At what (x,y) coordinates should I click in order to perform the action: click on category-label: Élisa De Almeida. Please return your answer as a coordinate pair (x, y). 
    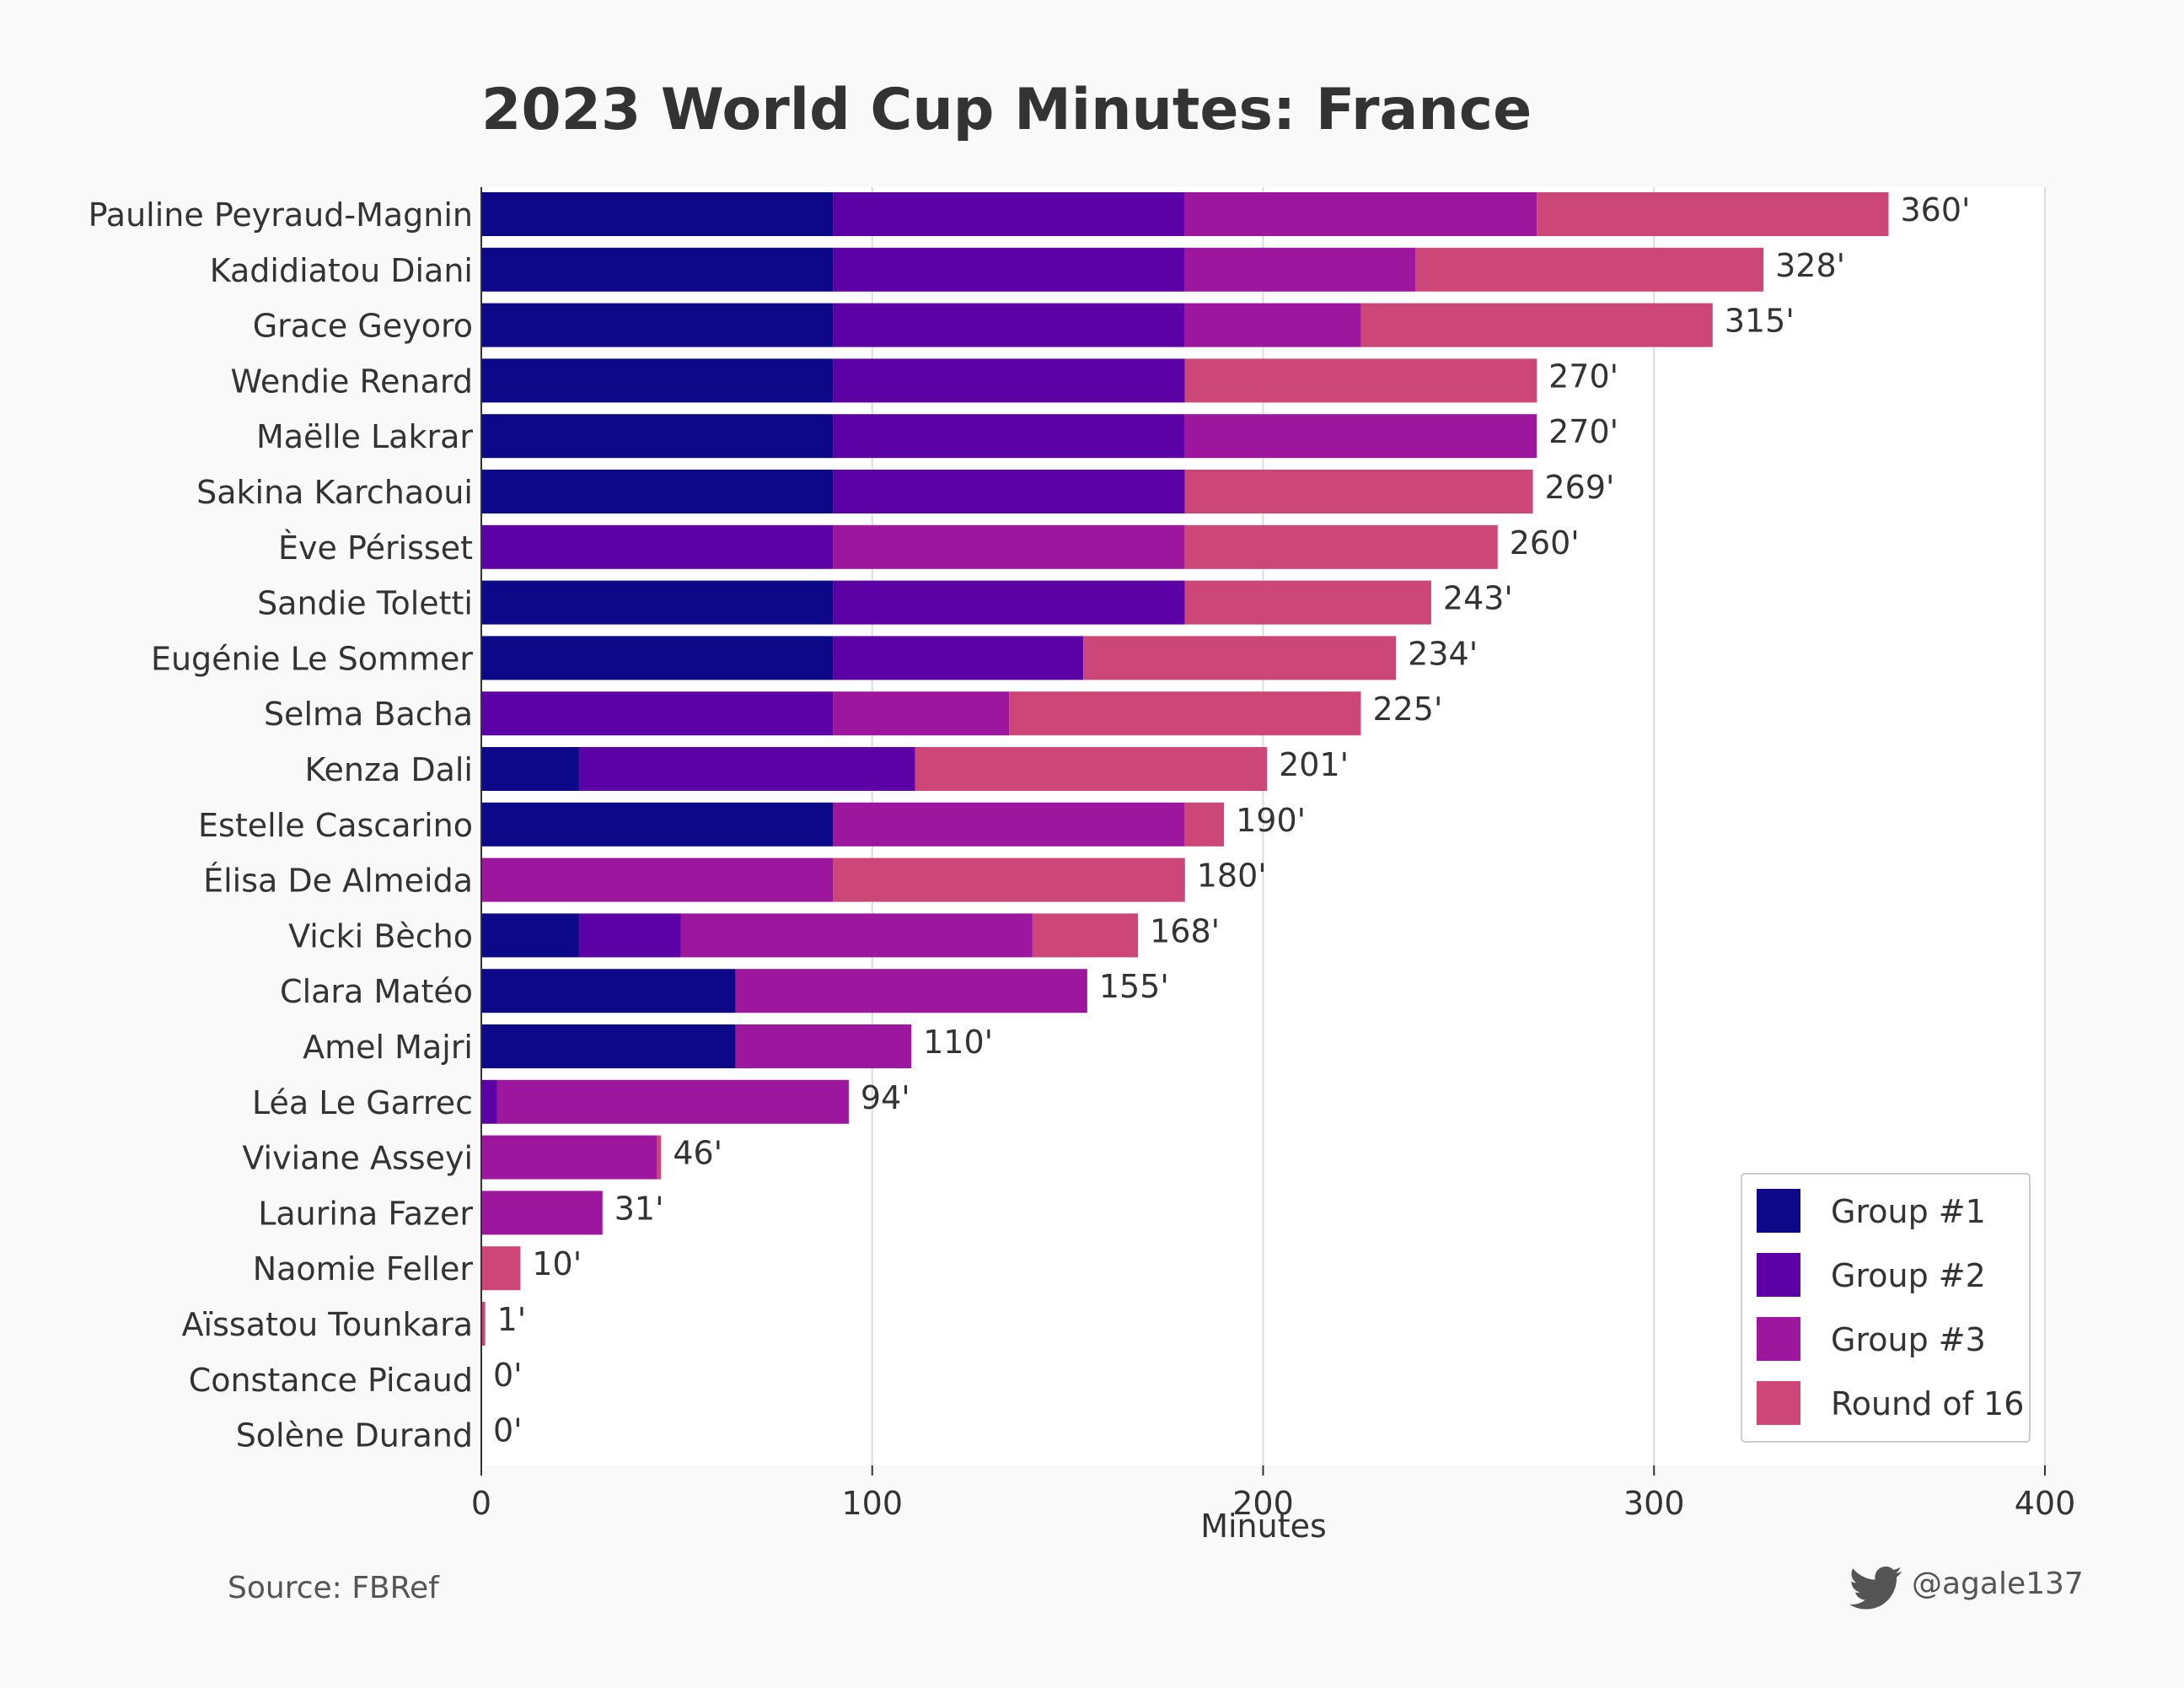
    Looking at the image, I should click on (338, 882).